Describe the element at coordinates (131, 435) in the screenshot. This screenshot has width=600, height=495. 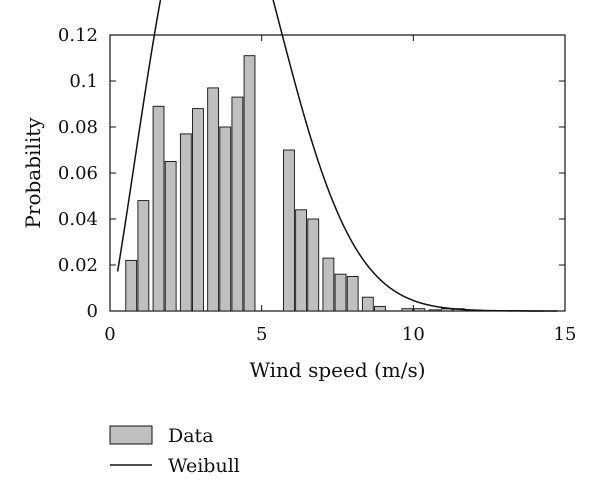
I see `legend-swatch-data` at that location.